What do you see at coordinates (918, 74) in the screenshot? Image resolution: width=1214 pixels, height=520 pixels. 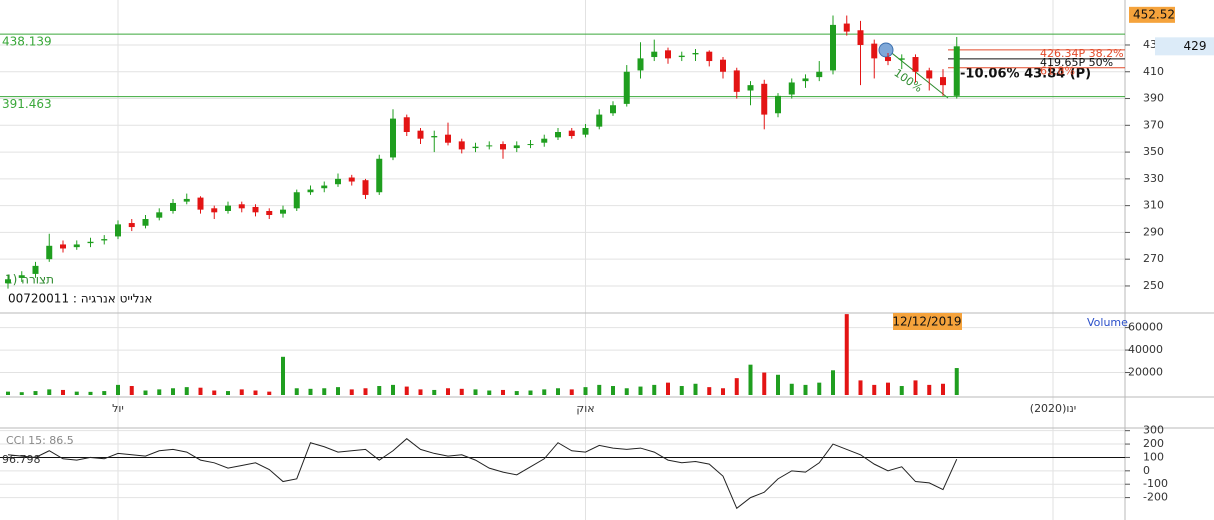 I see `trend-line` at bounding box center [918, 74].